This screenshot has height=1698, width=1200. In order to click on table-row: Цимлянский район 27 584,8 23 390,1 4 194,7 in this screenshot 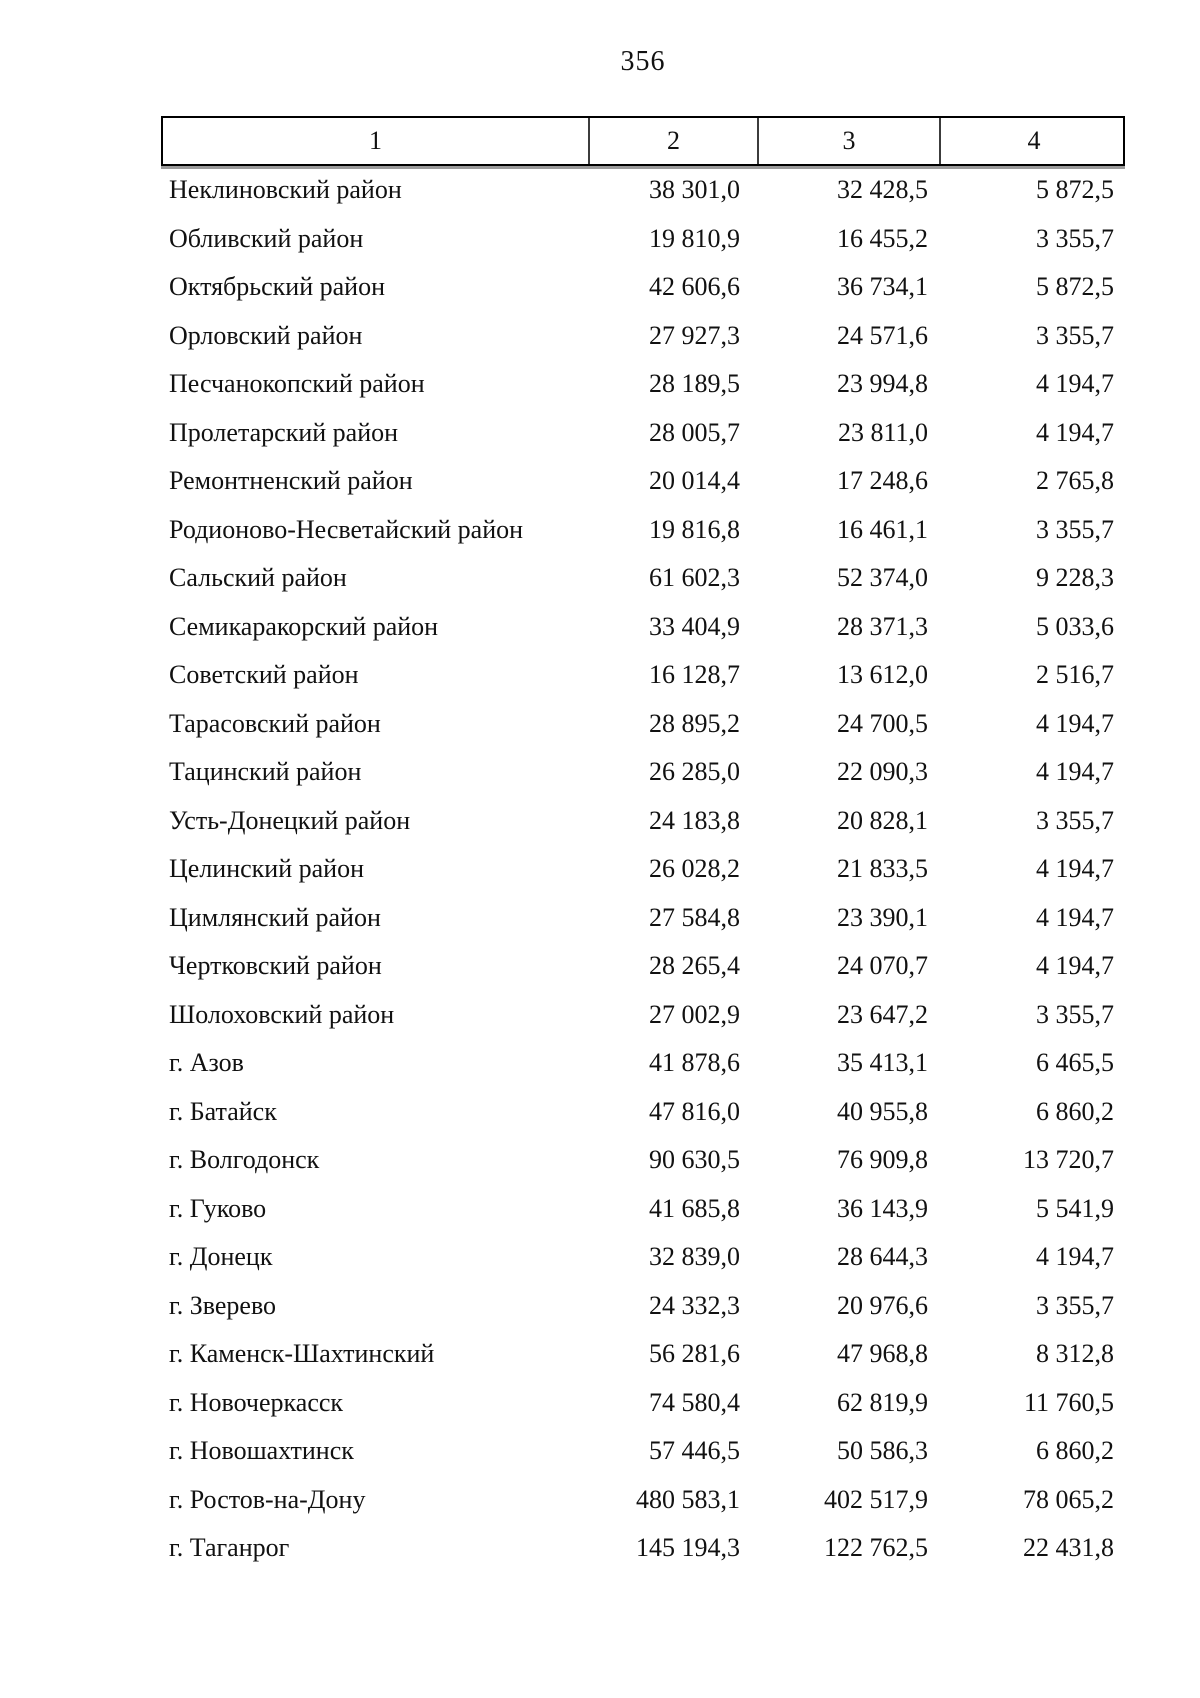, I will do `click(643, 918)`.